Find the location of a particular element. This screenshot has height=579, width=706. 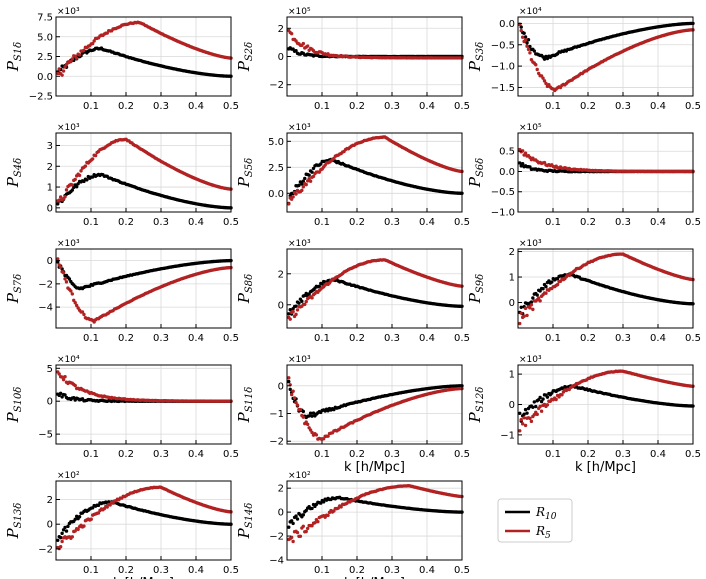

axis-exponent: ×10³ is located at coordinates (68, 12).